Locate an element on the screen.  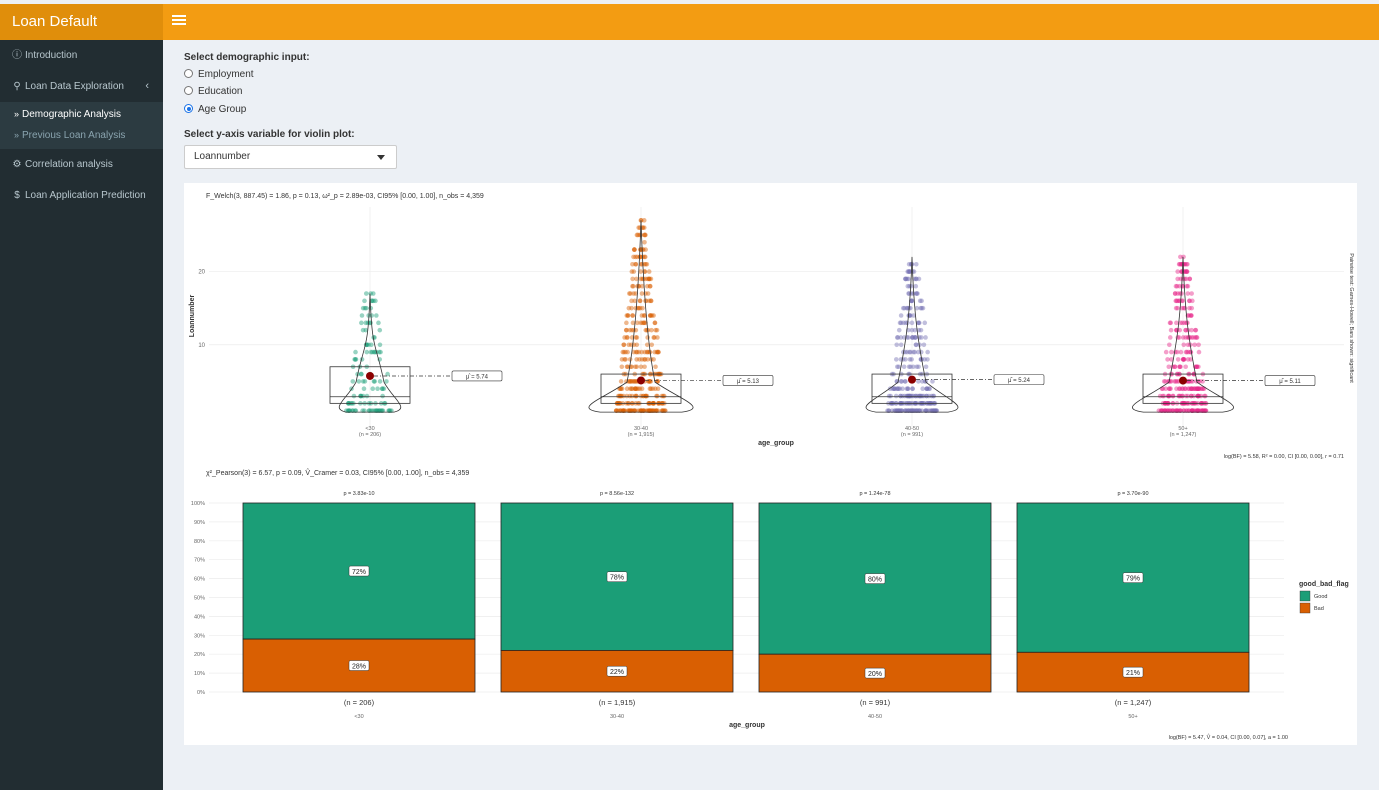
bar-bad-label-box-50+ is located at coordinates (1133, 672).